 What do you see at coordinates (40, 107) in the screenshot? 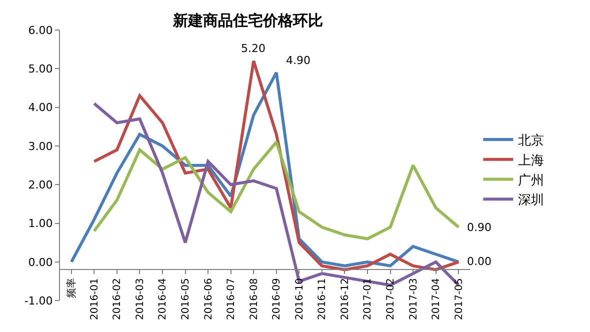
I see `y-tick-label: 4.00` at bounding box center [40, 107].